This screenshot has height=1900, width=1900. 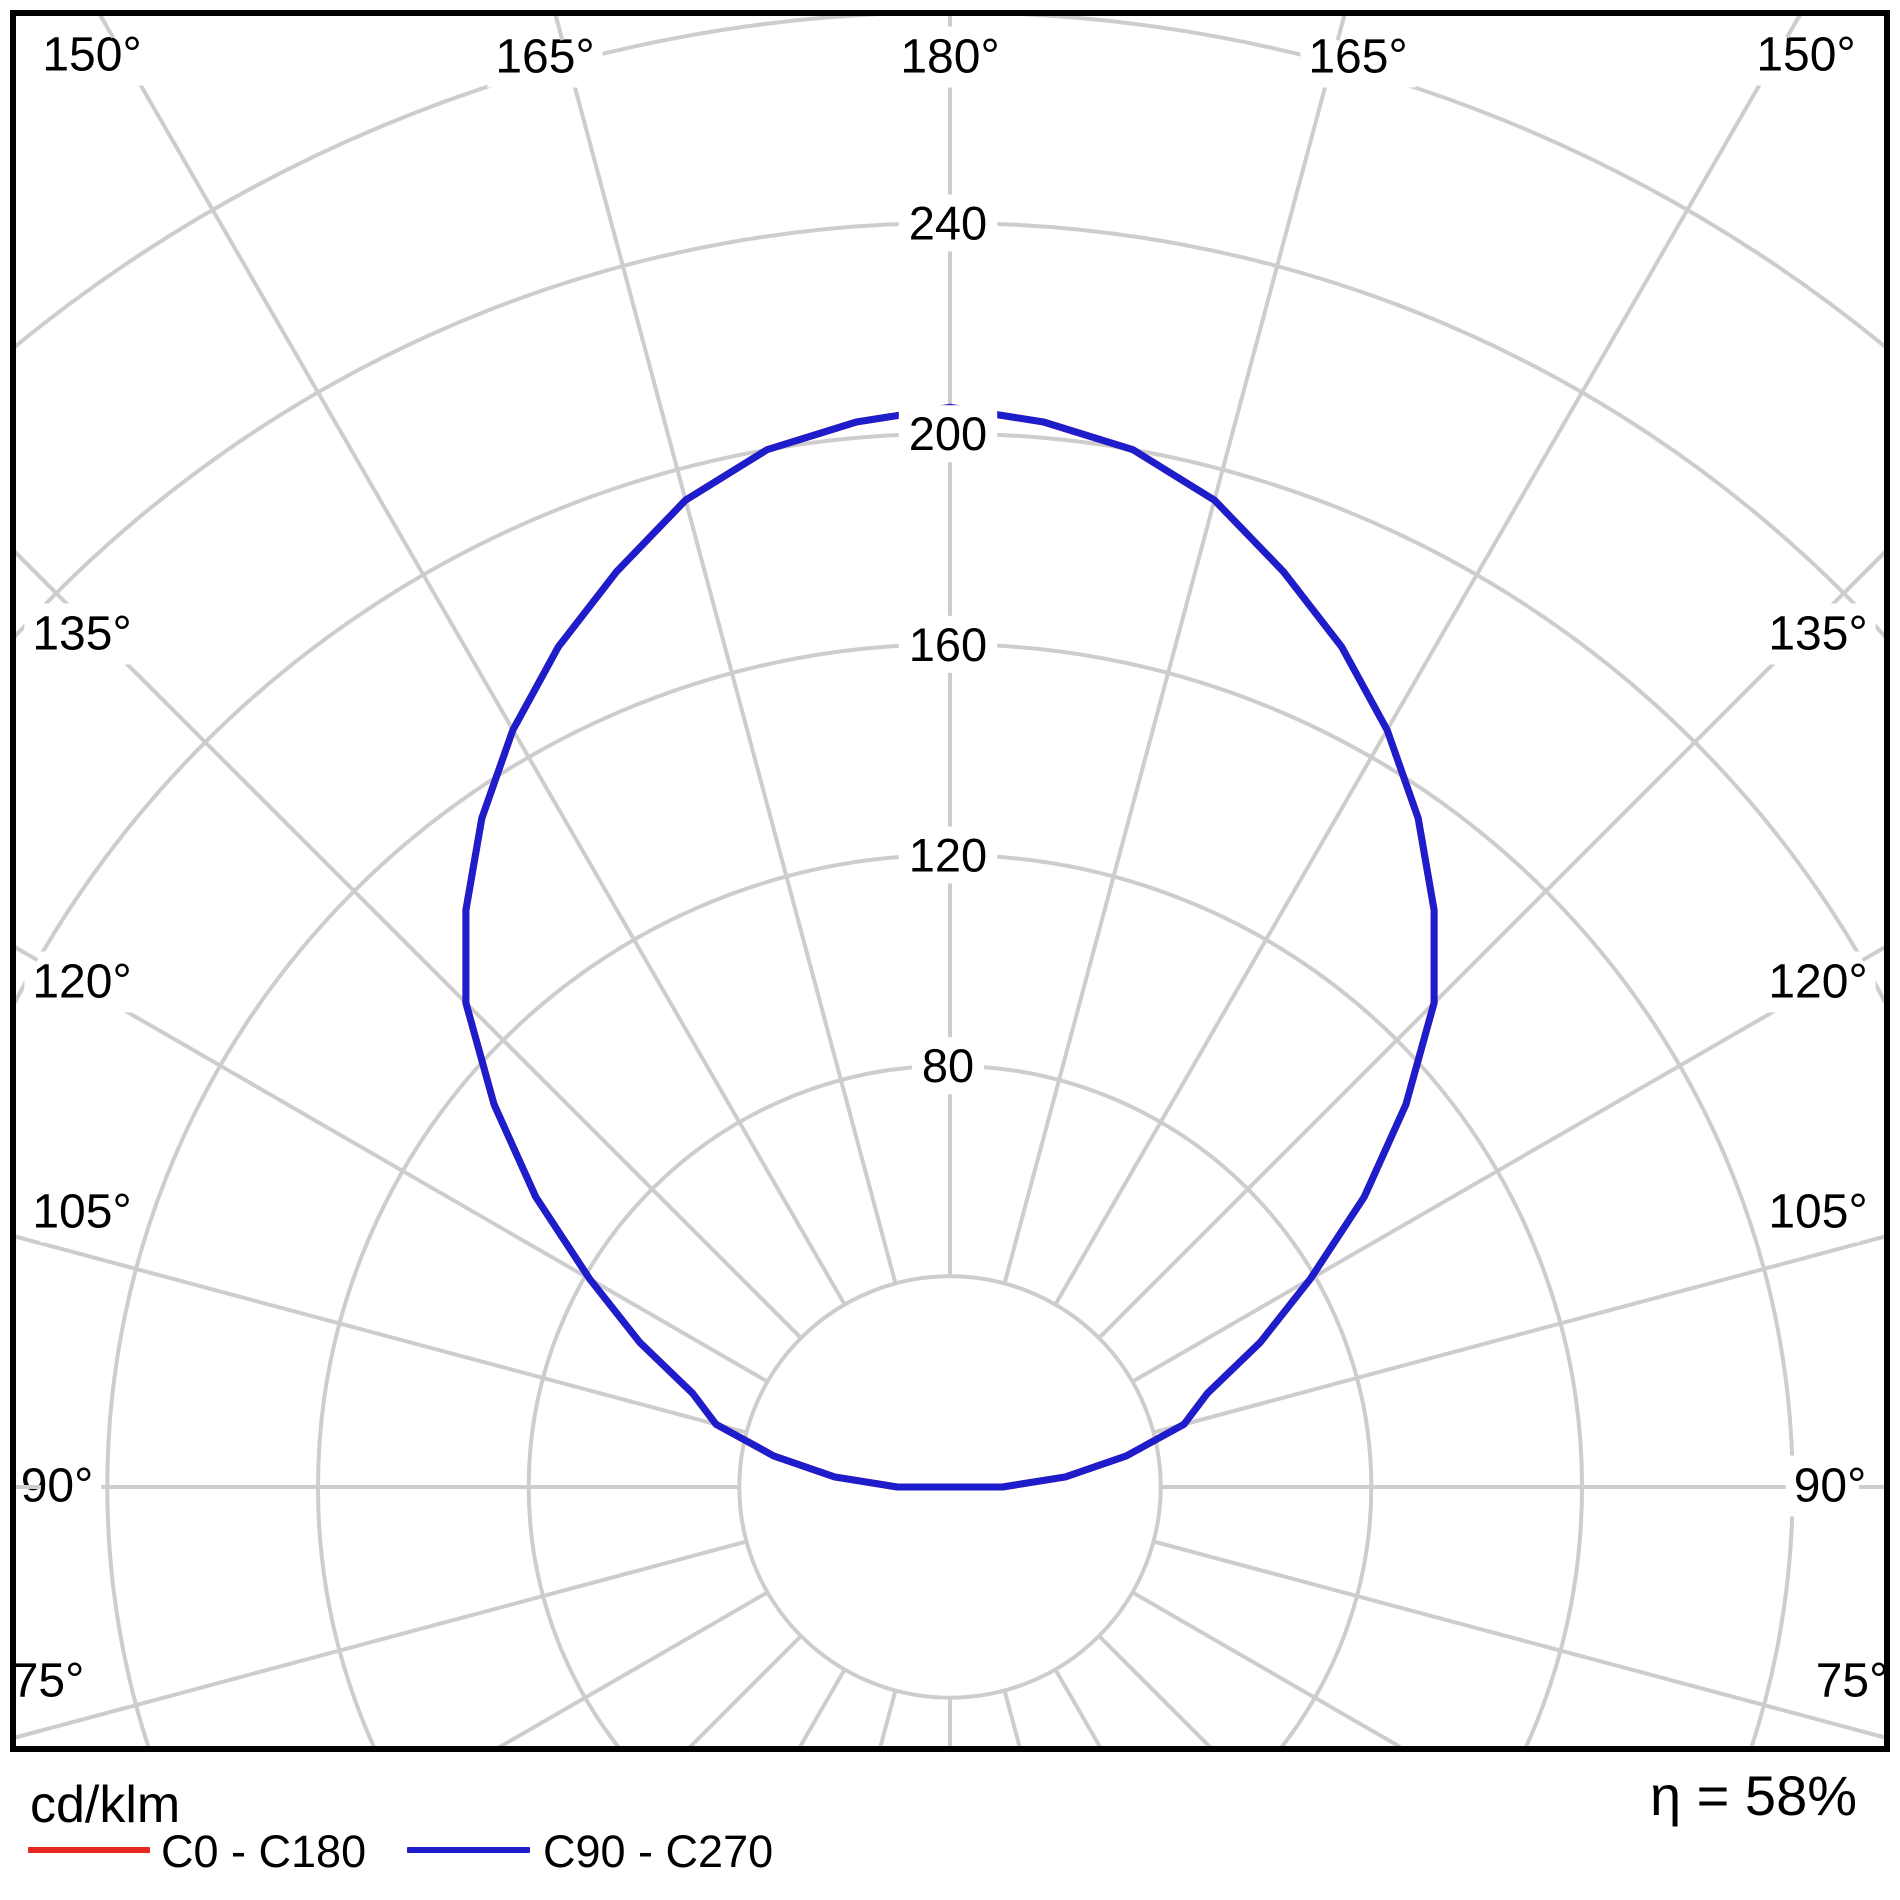 I want to click on ring-label: 120, so click(x=948, y=855).